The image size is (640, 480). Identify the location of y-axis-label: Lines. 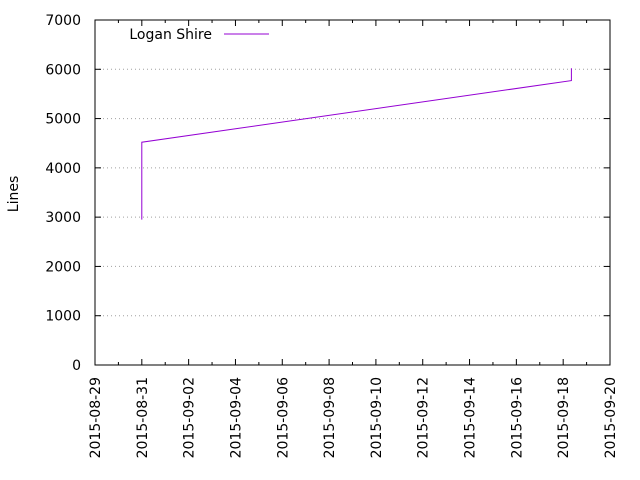
(14, 194).